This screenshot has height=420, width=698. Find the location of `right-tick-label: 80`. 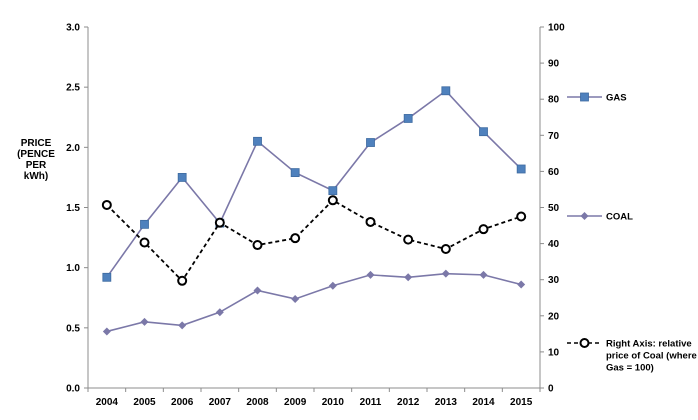

right-tick-label: 80 is located at coordinates (554, 100).